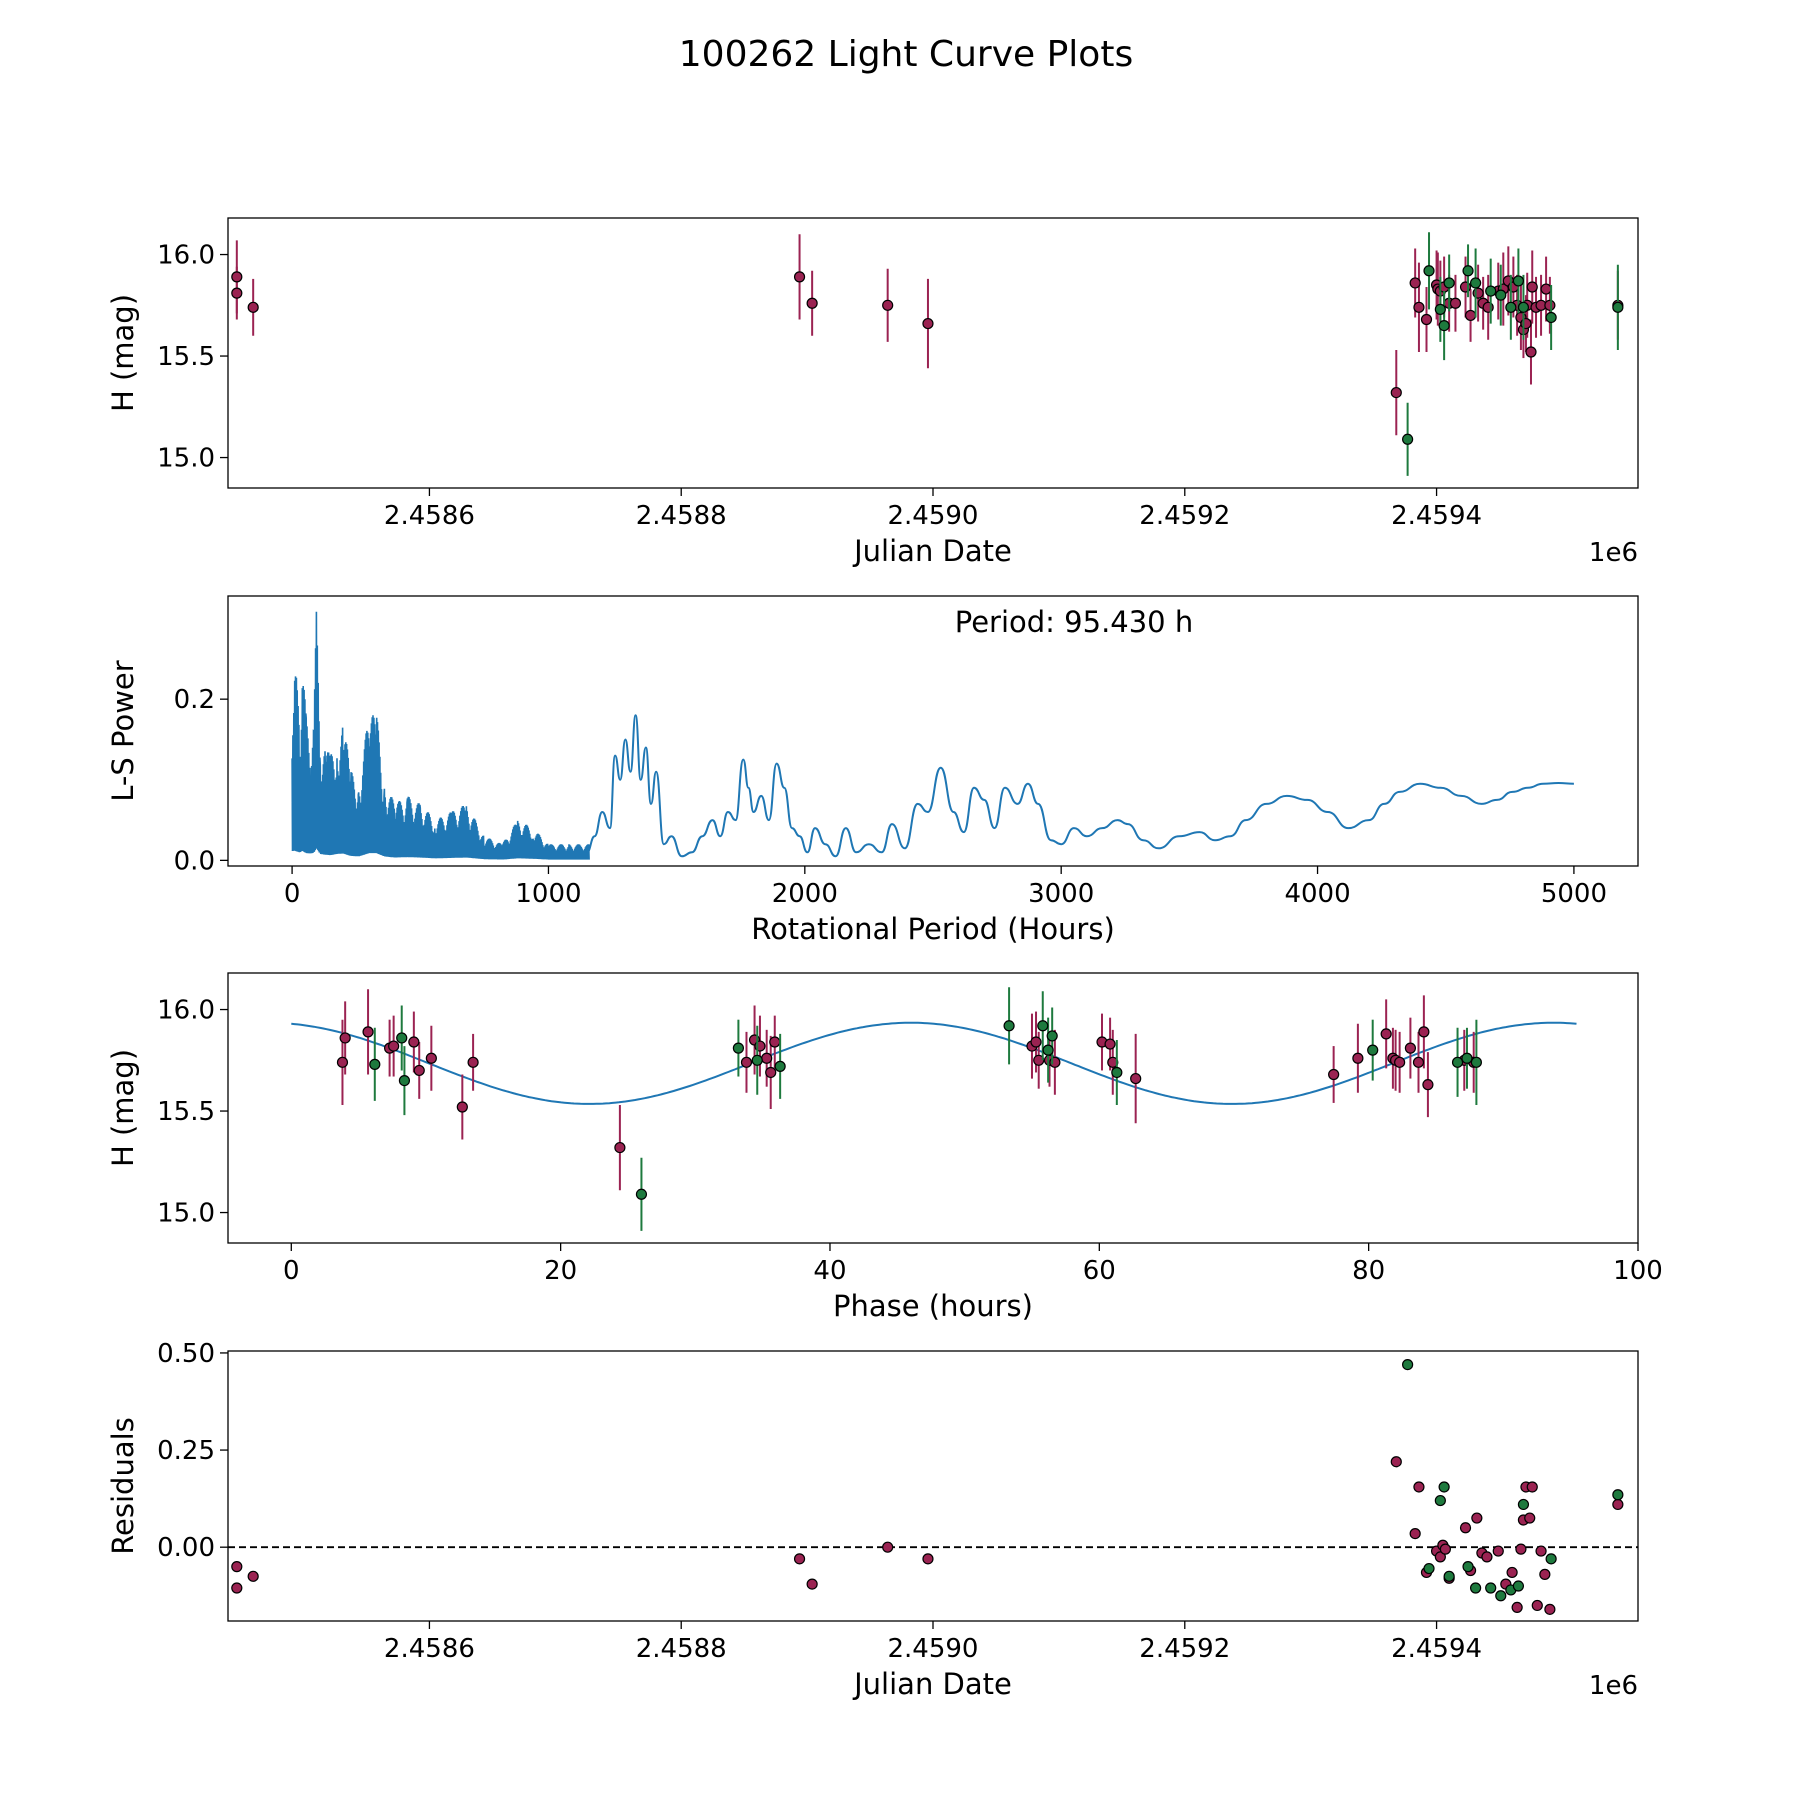  Describe the element at coordinates (429, 1649) in the screenshot. I see `residuals-xtick-label: 2.4586` at that location.